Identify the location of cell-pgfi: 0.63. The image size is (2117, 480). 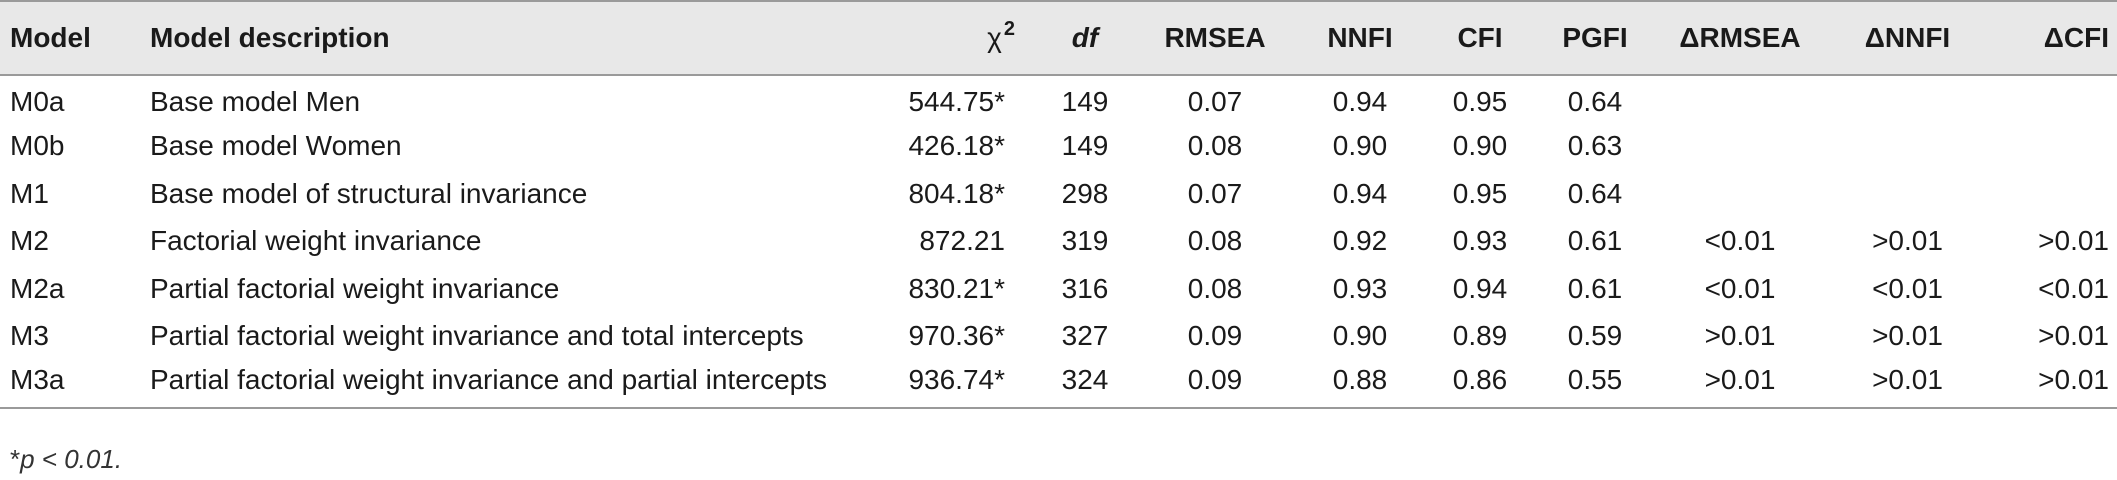
(1595, 146).